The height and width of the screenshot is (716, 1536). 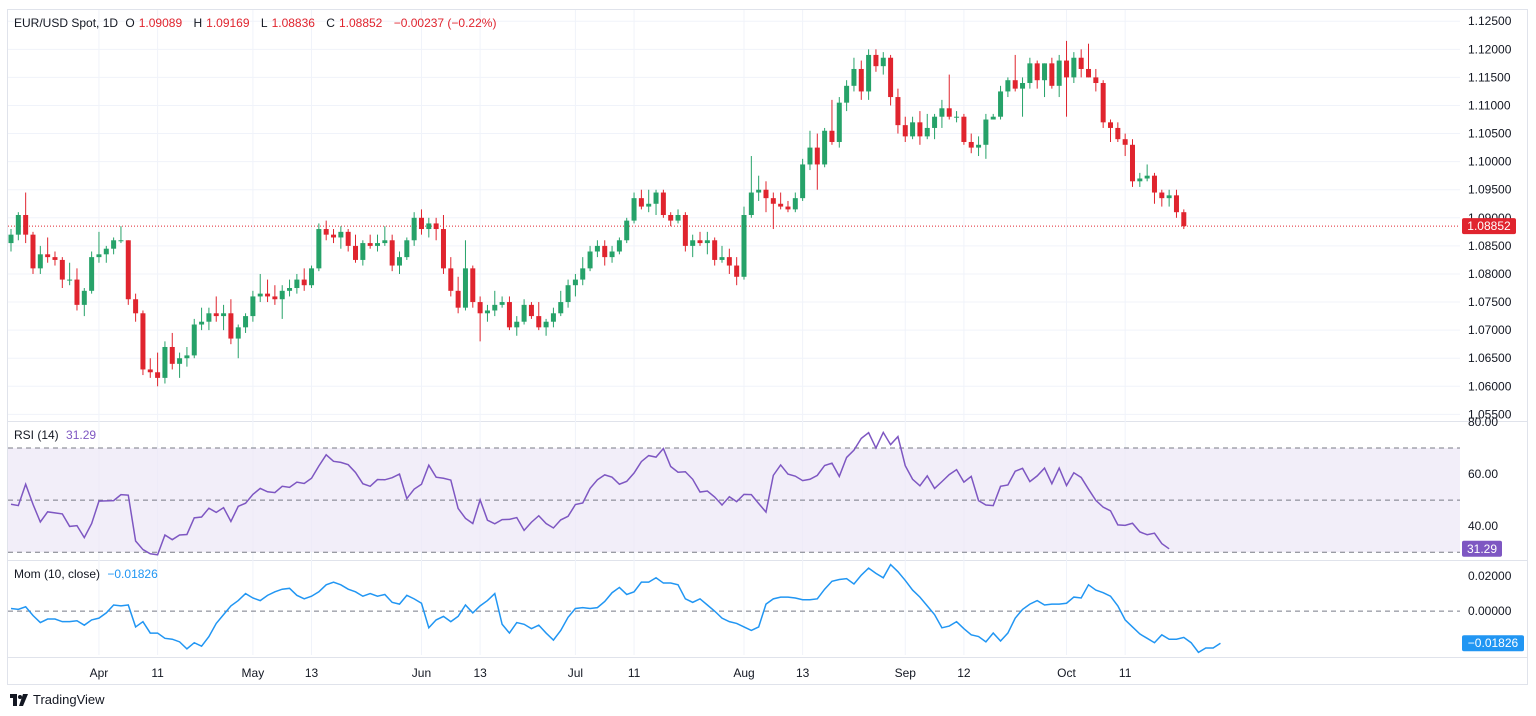 I want to click on rsi-label: RSI (14), so click(x=36, y=435).